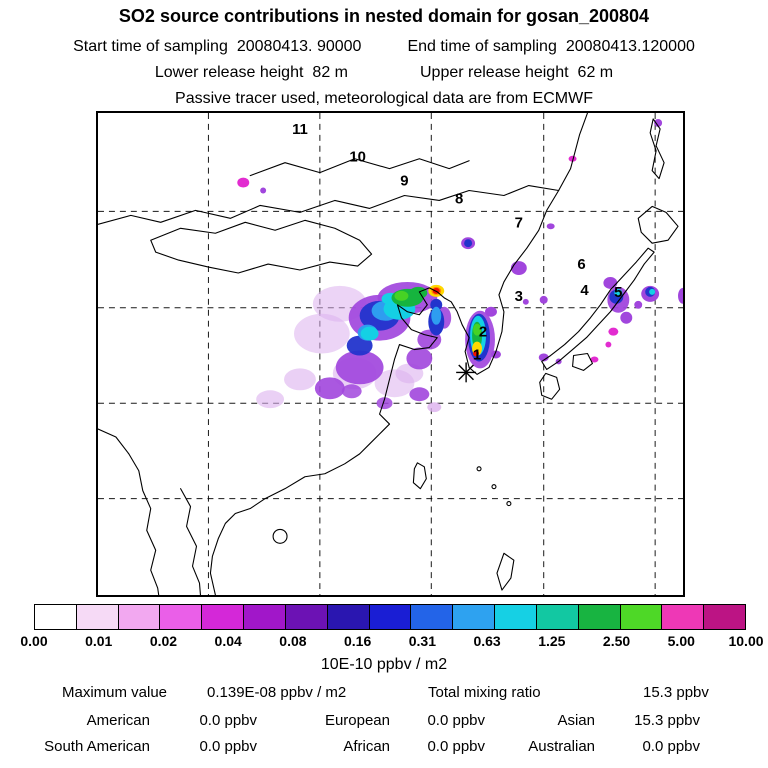 The width and height of the screenshot is (768, 768). Describe the element at coordinates (519, 223) in the screenshot. I see `region-label: 7` at that location.